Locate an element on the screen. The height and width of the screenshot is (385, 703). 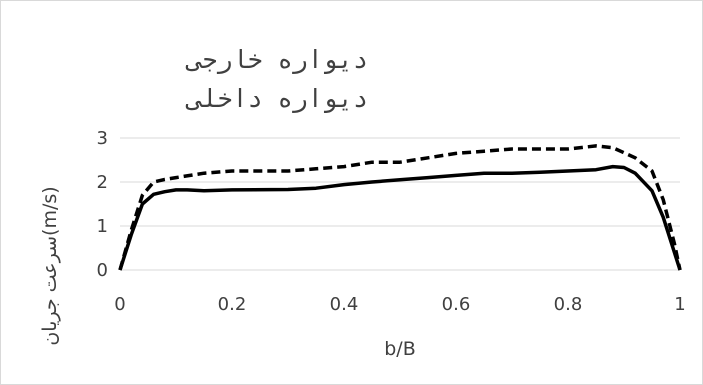
y-tick-label: 3 is located at coordinates (102, 138).